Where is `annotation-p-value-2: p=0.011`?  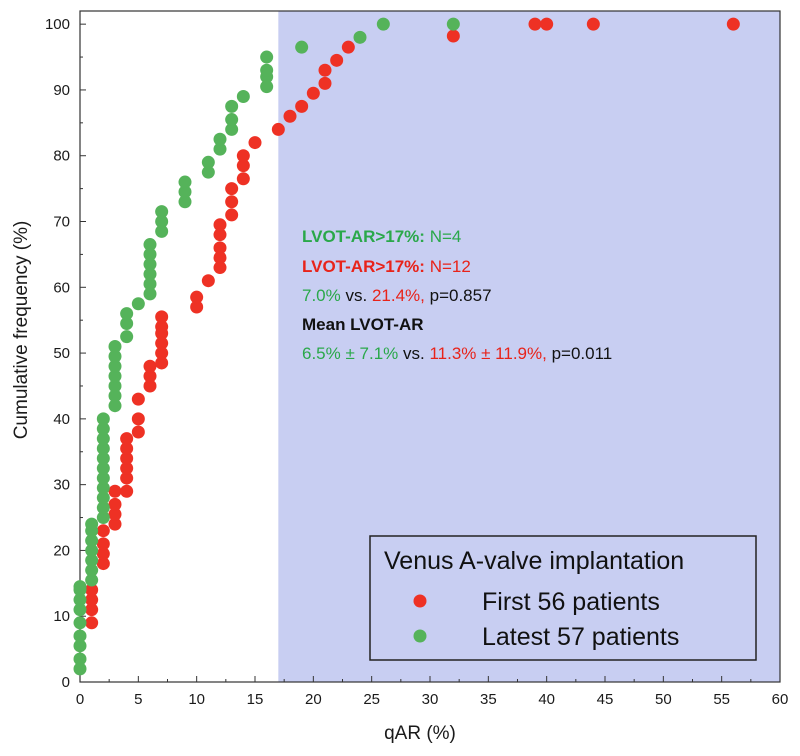
annotation-p-value-2: p=0.011 is located at coordinates (582, 353).